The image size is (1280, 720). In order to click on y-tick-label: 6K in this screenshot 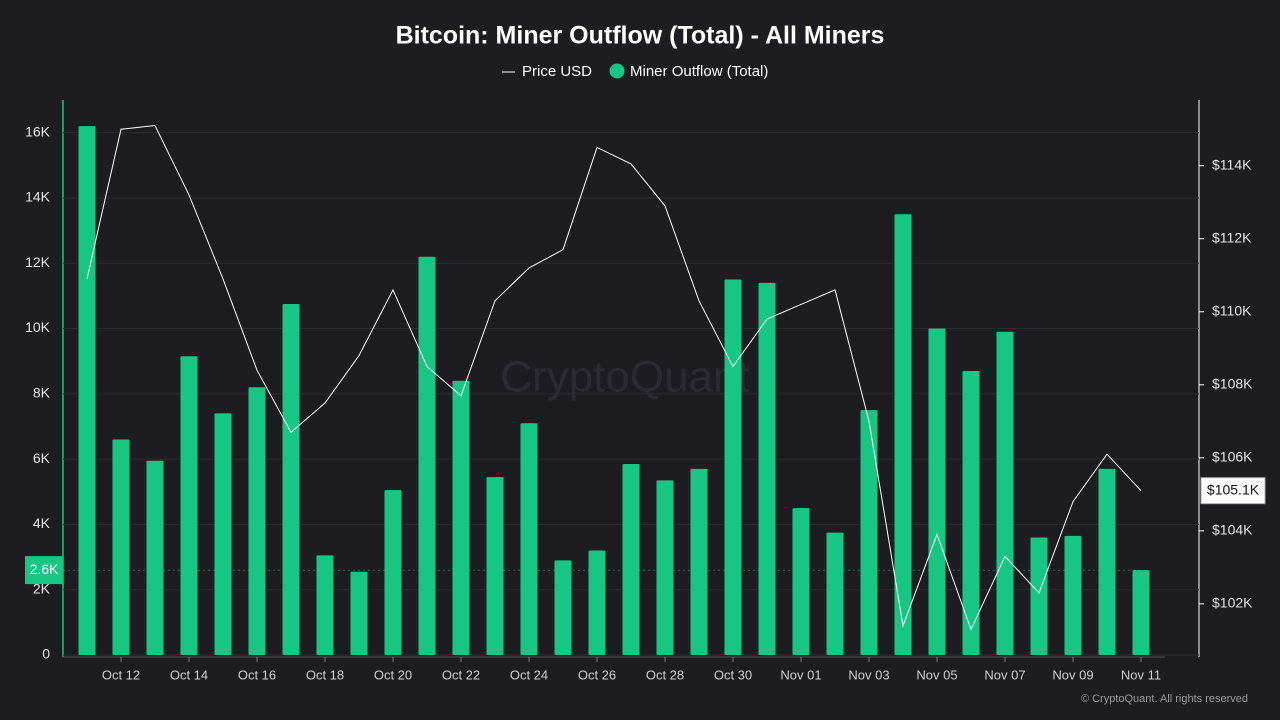, I will do `click(42, 458)`.